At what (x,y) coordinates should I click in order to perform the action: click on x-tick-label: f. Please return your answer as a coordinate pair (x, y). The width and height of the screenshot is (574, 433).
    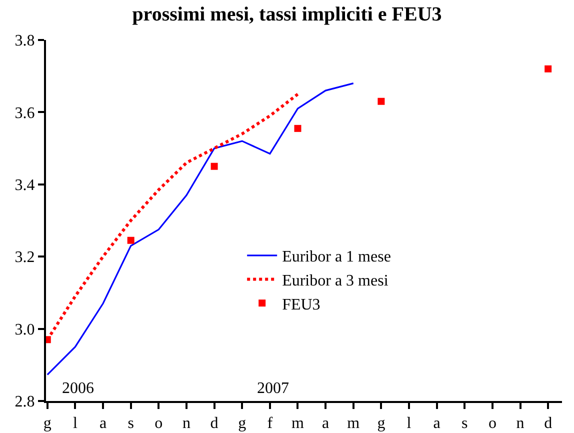
    Looking at the image, I should click on (270, 423).